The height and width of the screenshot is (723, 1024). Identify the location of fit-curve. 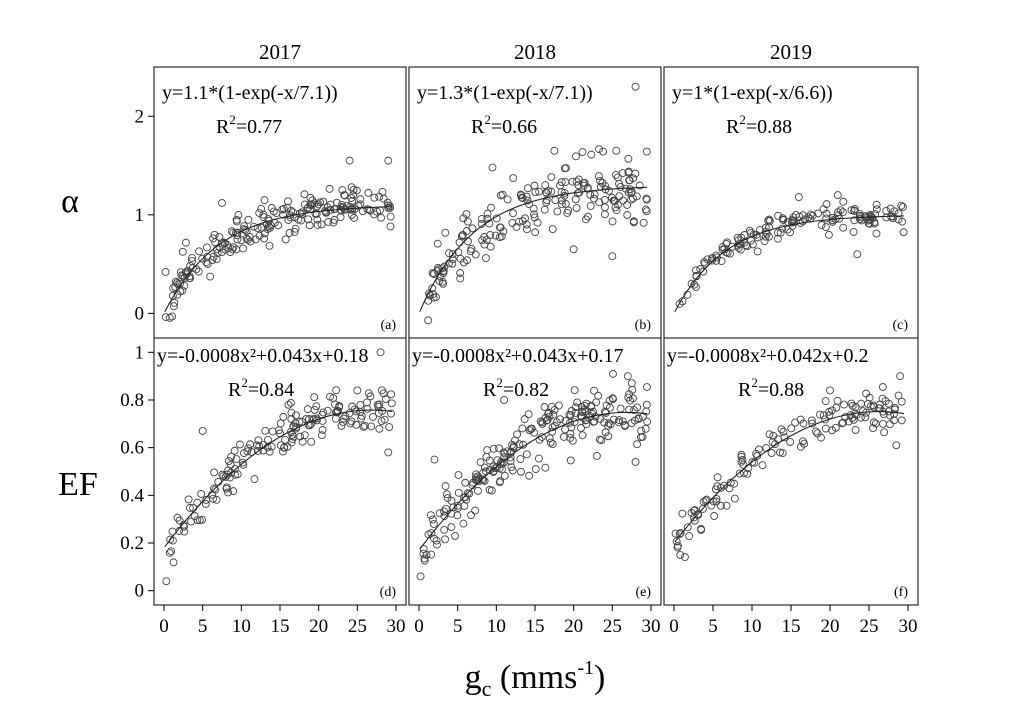
(533, 249).